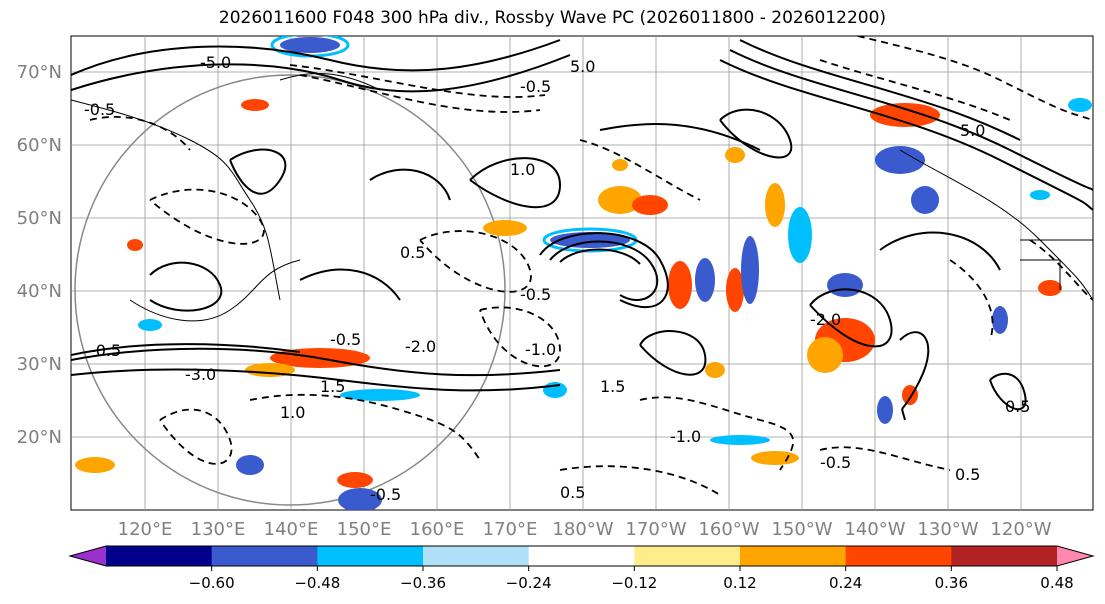 This screenshot has height=604, width=1105. Describe the element at coordinates (951, 583) in the screenshot. I see `colorbar-tick-label: 0.36` at that location.